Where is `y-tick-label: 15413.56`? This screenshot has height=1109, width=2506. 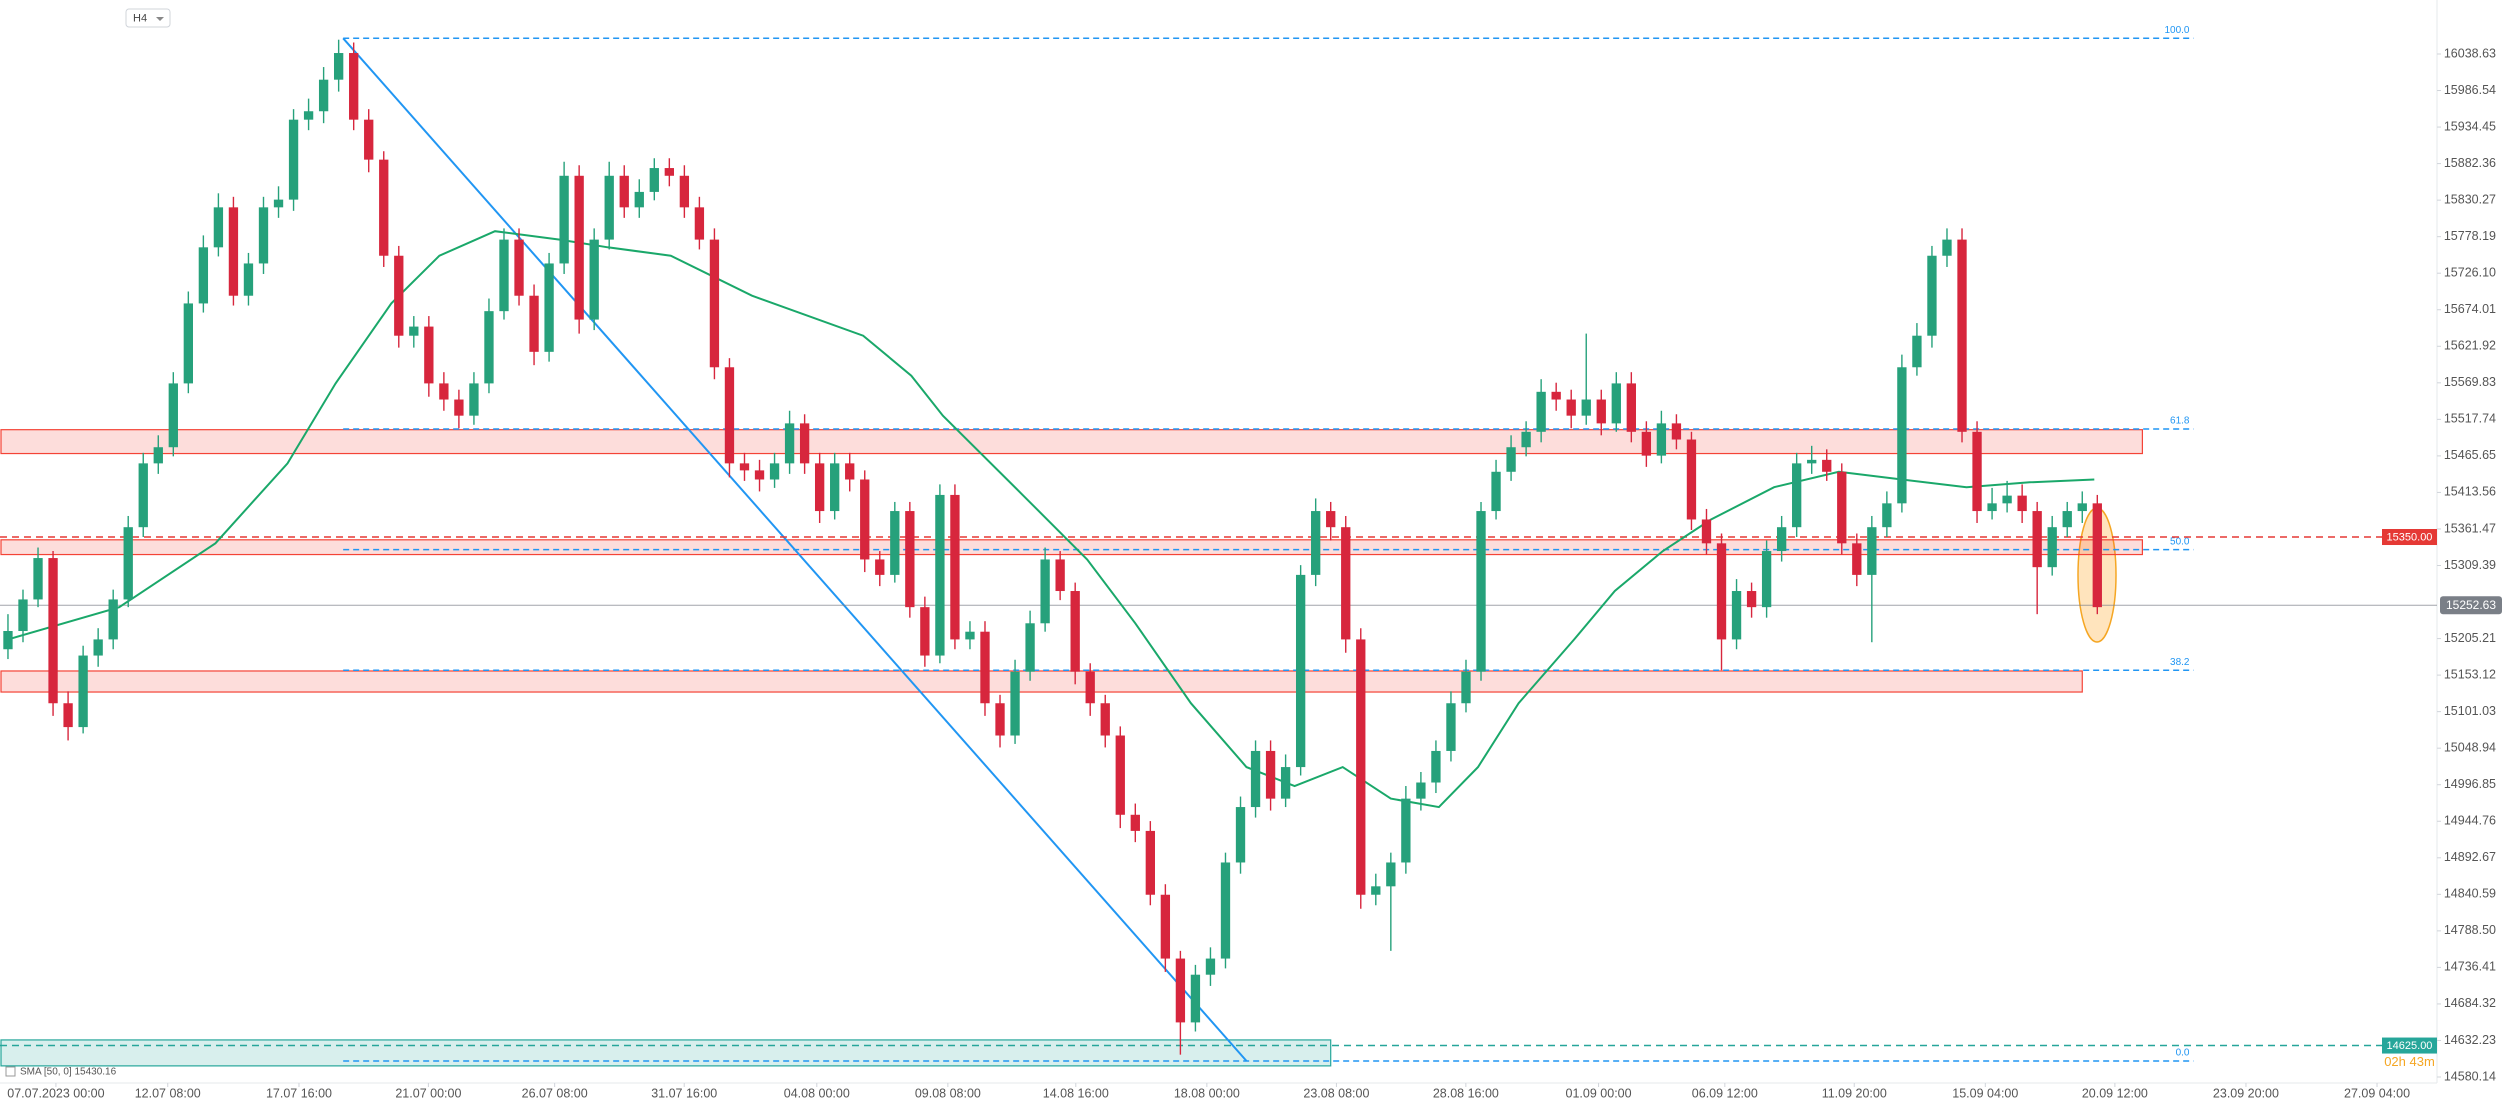 y-tick-label: 15413.56 is located at coordinates (2470, 492).